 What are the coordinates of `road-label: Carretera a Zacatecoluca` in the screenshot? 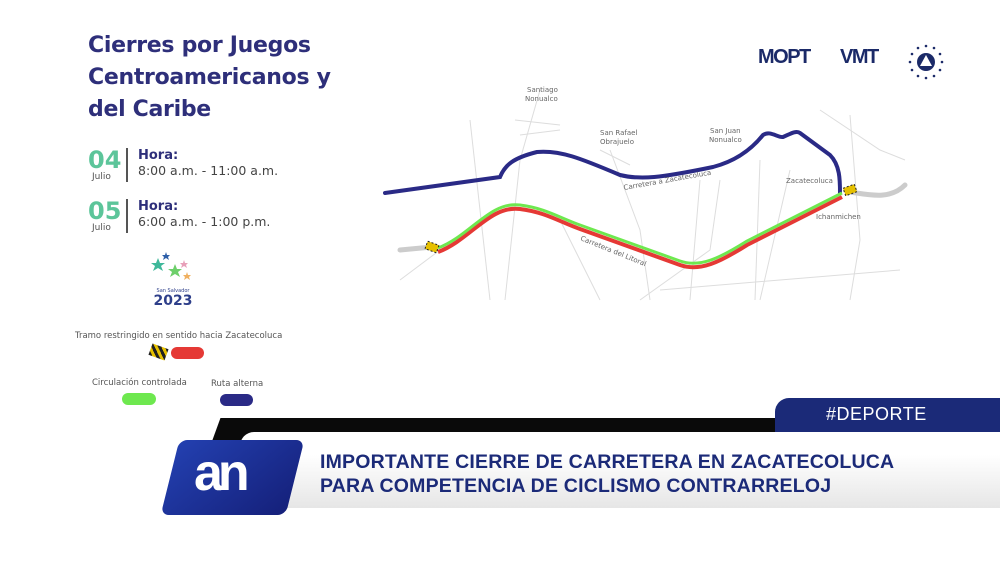 It's located at (667, 180).